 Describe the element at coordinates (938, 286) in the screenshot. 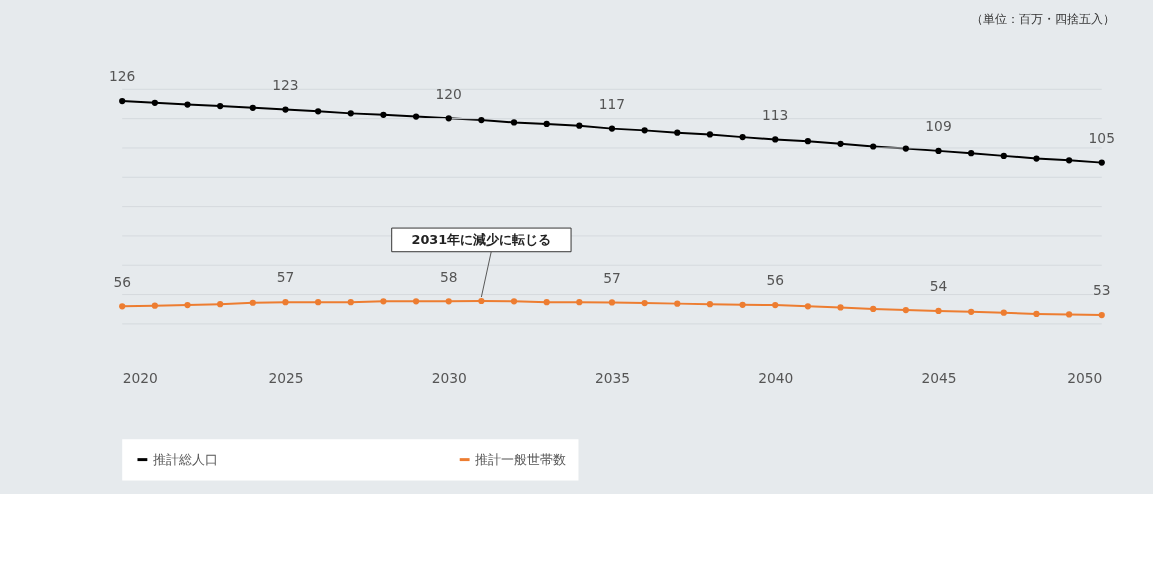

I see `data-label: 54` at that location.